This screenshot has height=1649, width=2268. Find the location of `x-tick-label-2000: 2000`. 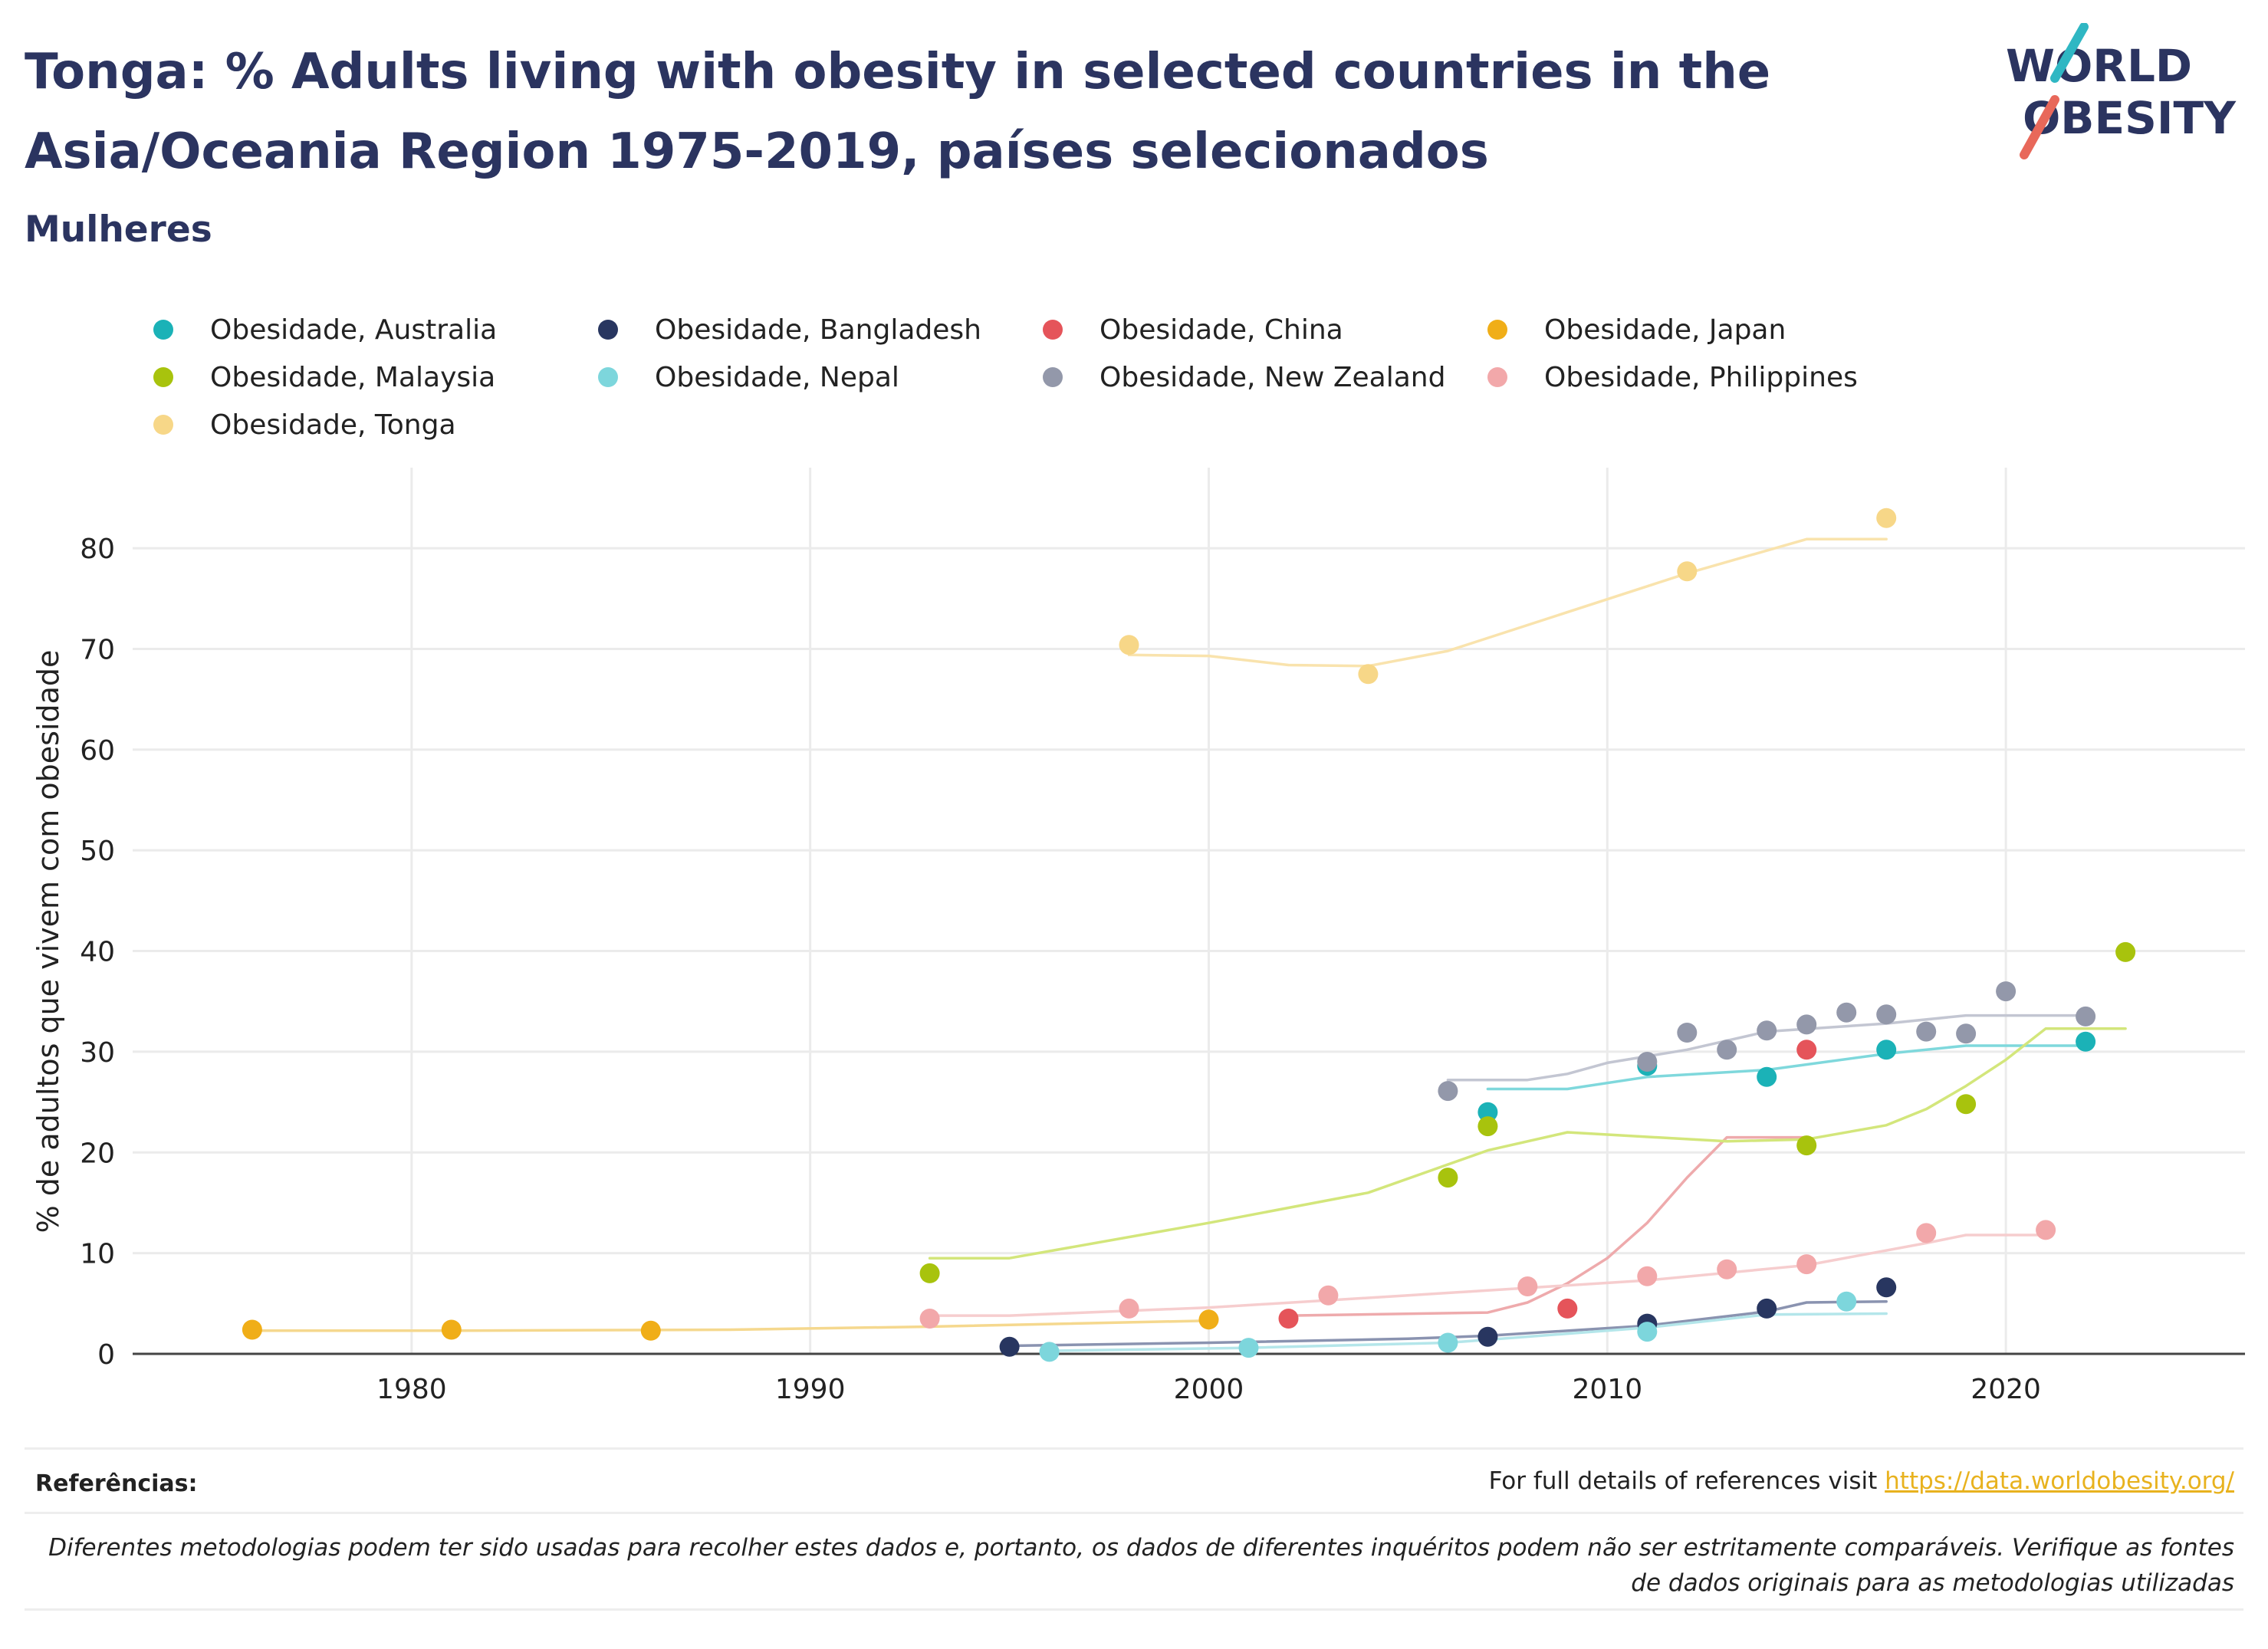

x-tick-label-2000: 2000 is located at coordinates (1209, 1389).